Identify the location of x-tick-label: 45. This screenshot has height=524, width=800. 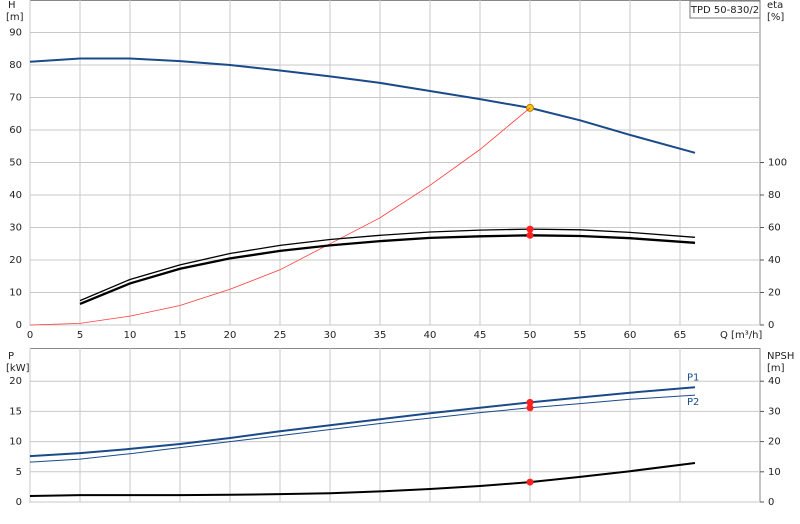
(480, 335).